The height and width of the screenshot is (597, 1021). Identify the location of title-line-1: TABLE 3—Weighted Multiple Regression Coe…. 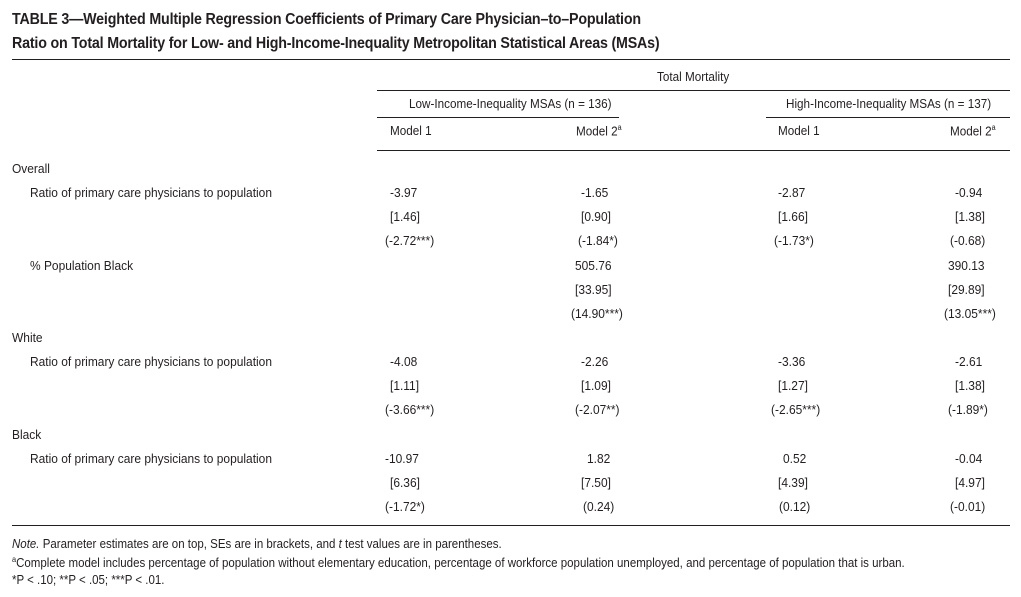
(326, 19).